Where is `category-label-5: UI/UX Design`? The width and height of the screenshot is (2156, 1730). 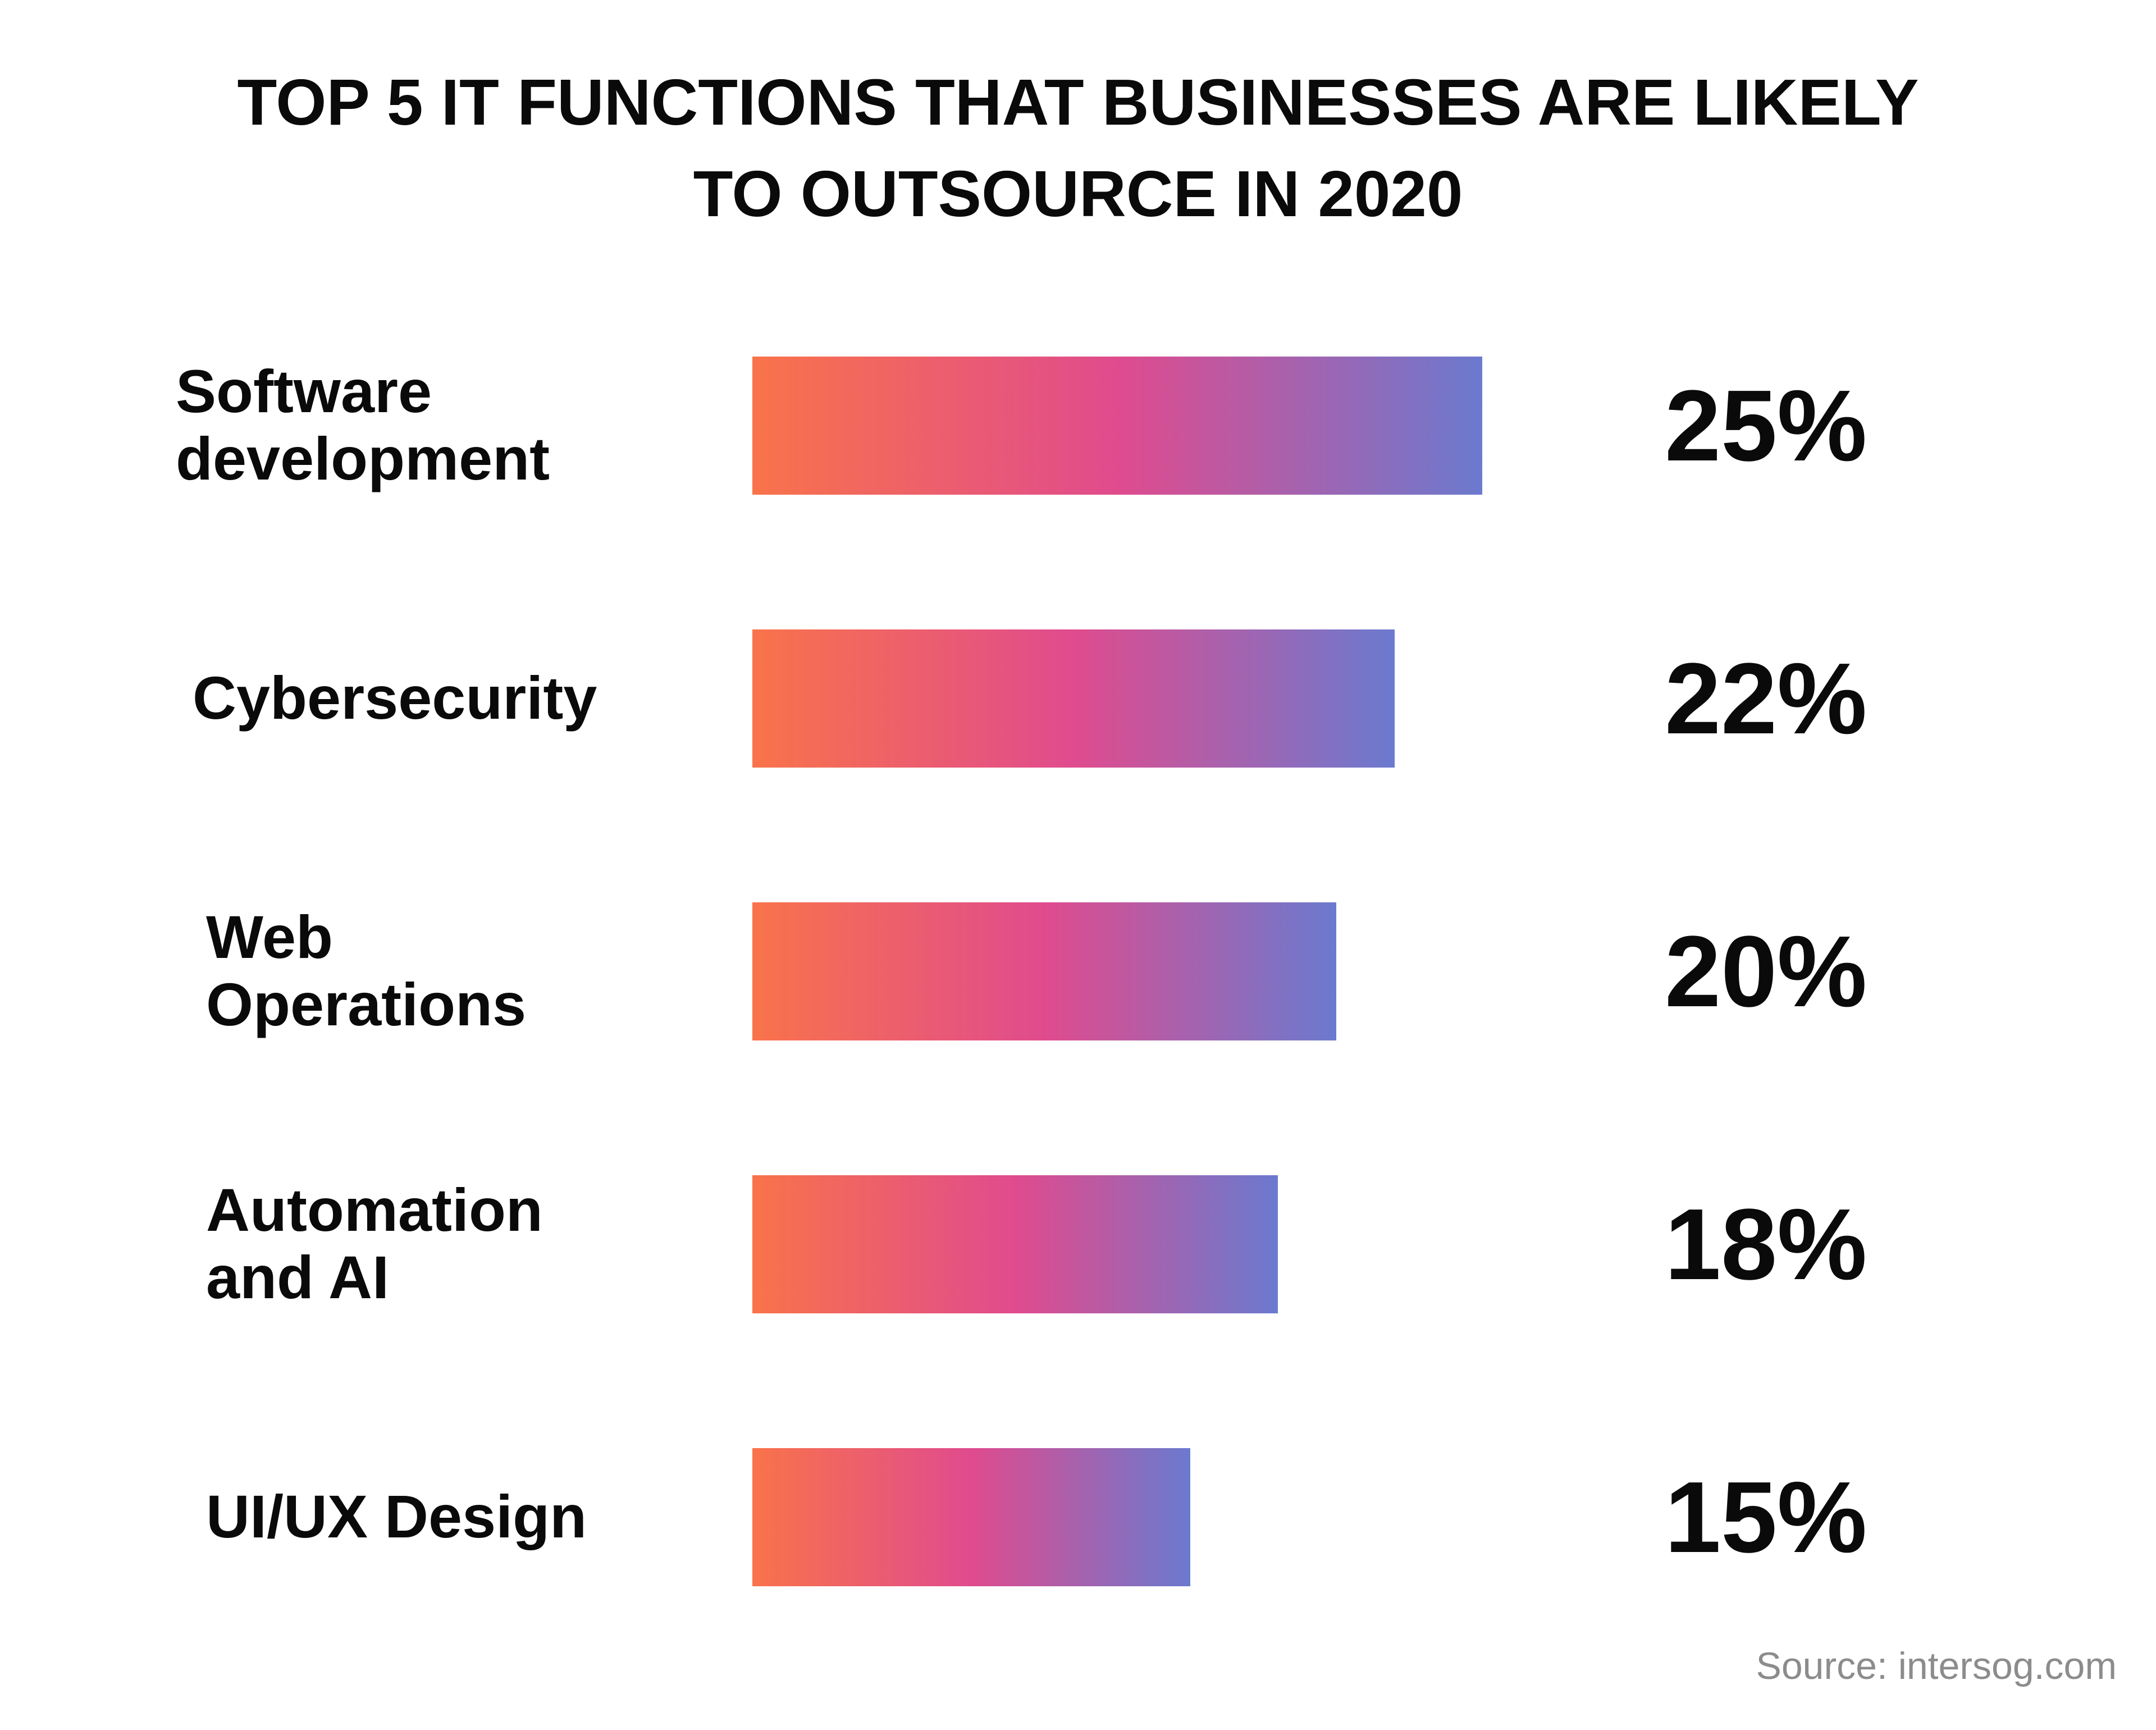
category-label-5: UI/UX Design is located at coordinates (396, 1516).